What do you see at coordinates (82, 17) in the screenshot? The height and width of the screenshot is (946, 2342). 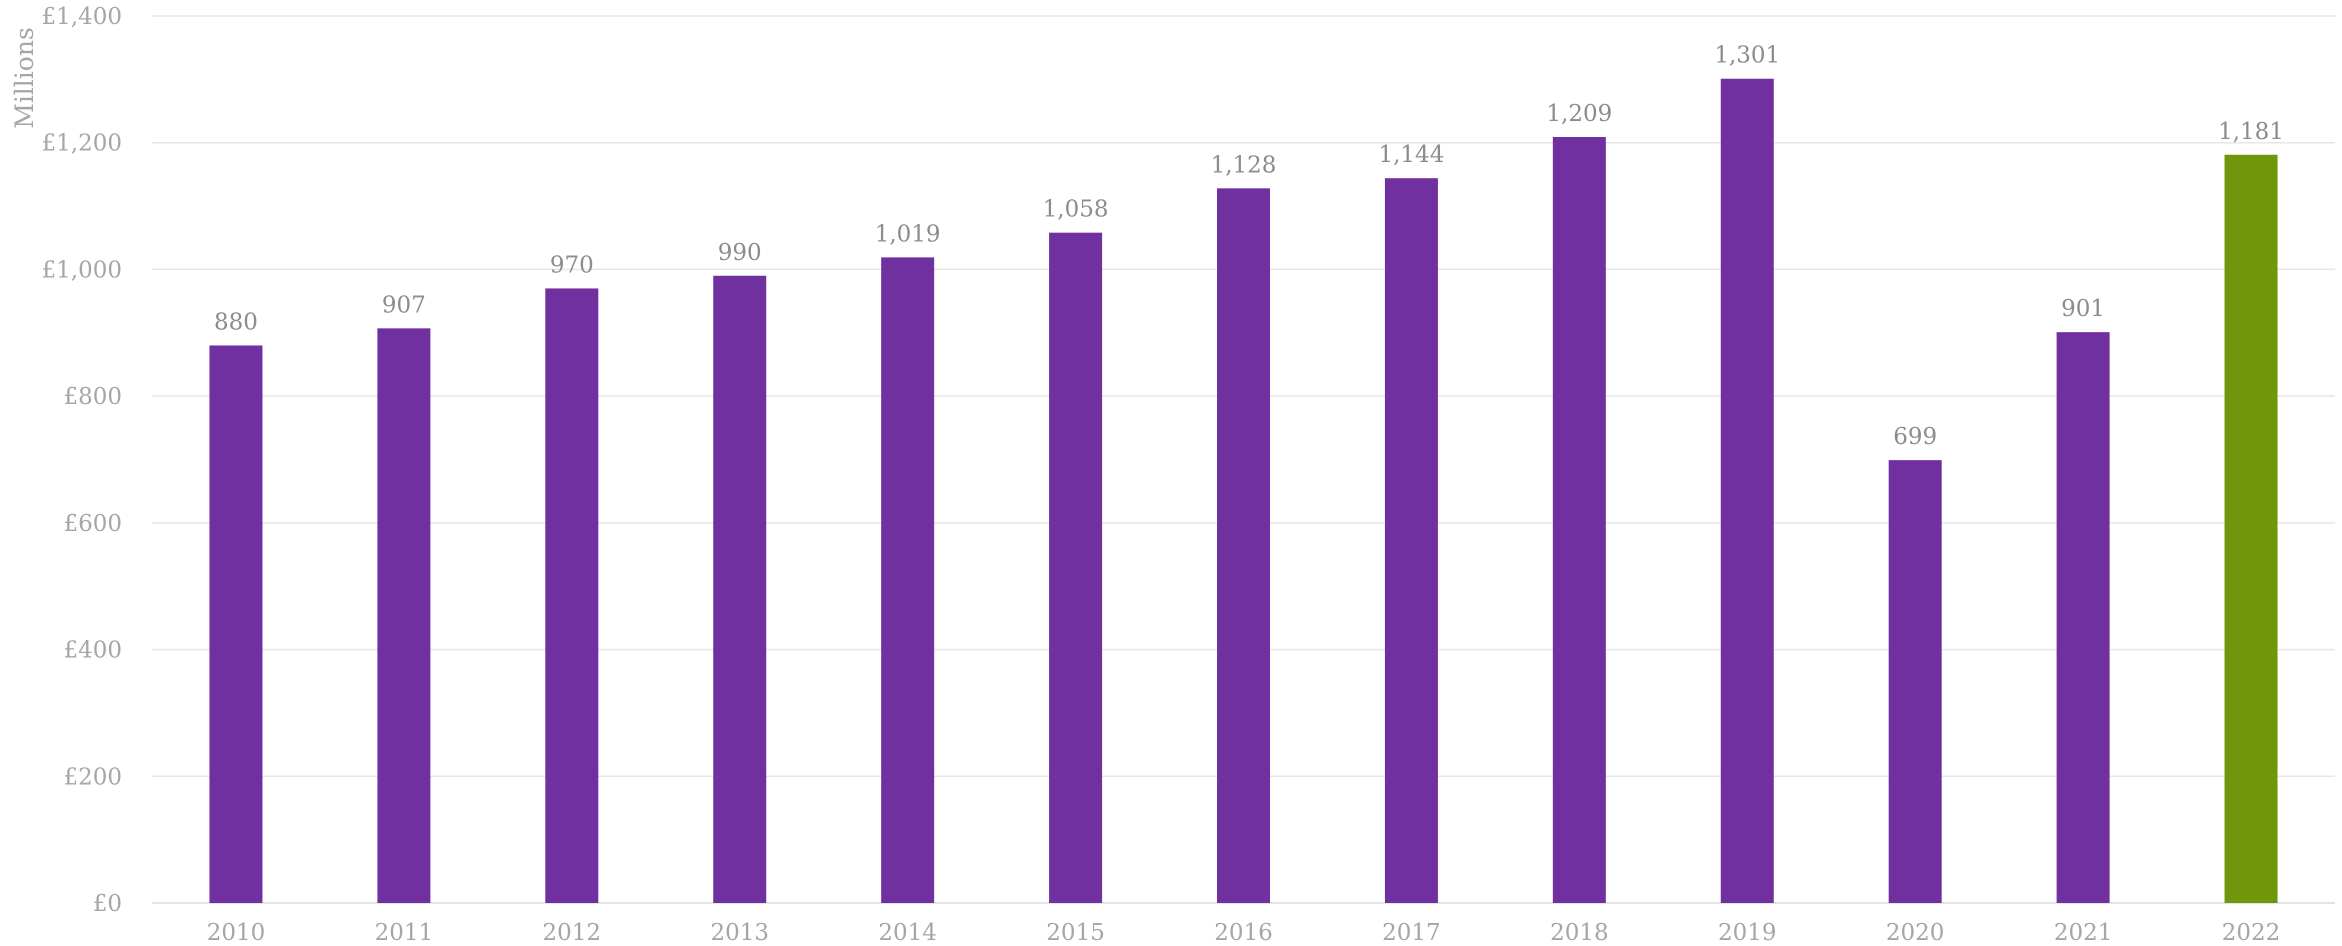 I see `y-tick-label: £1,400` at bounding box center [82, 17].